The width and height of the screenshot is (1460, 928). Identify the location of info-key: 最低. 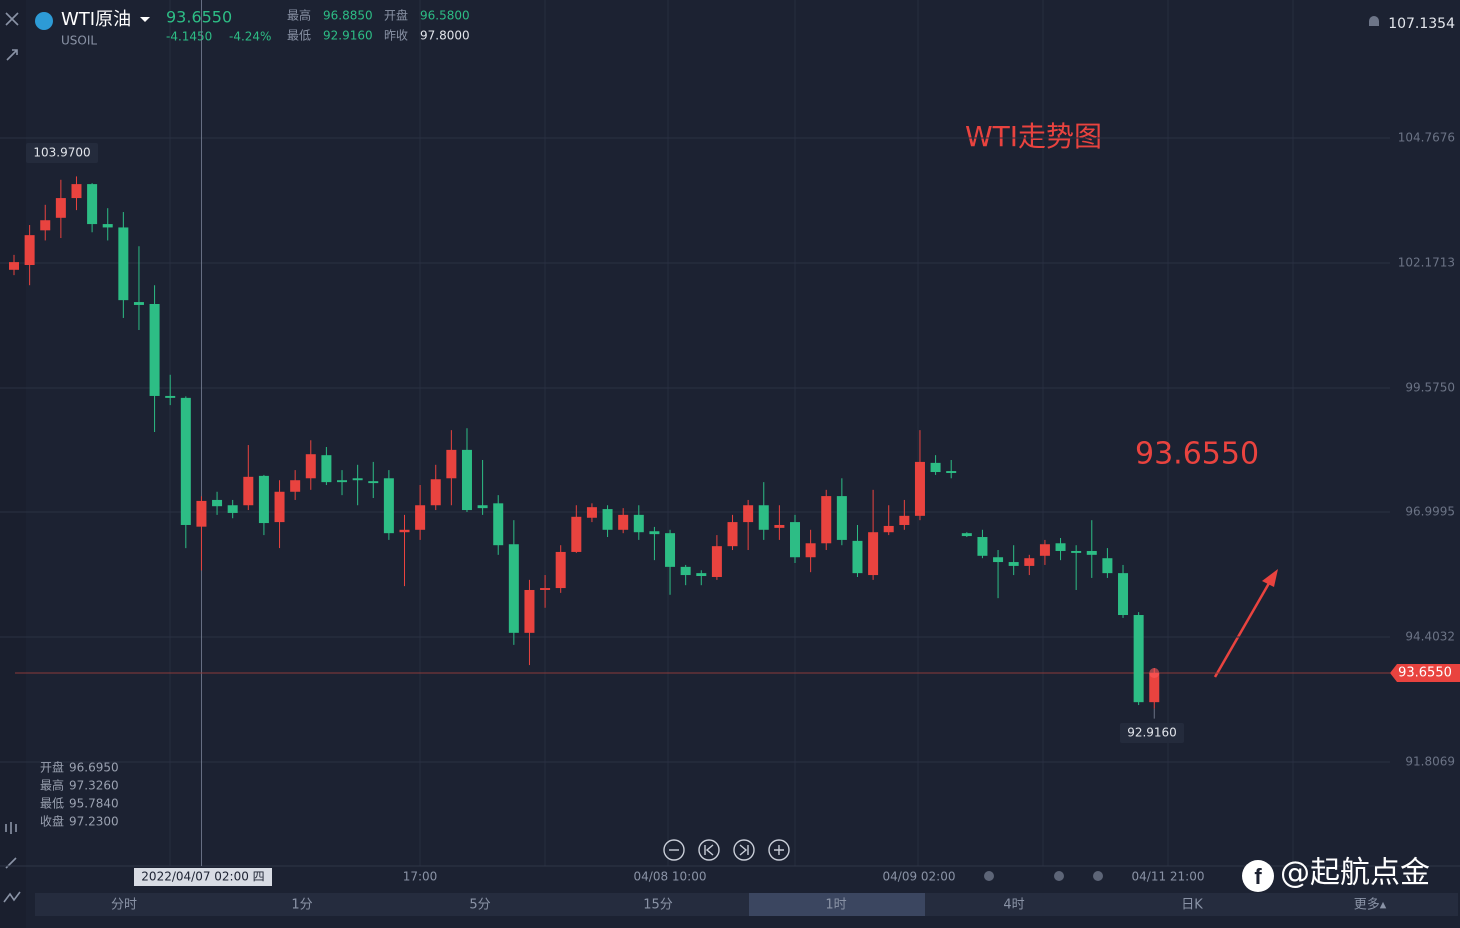
(52, 804).